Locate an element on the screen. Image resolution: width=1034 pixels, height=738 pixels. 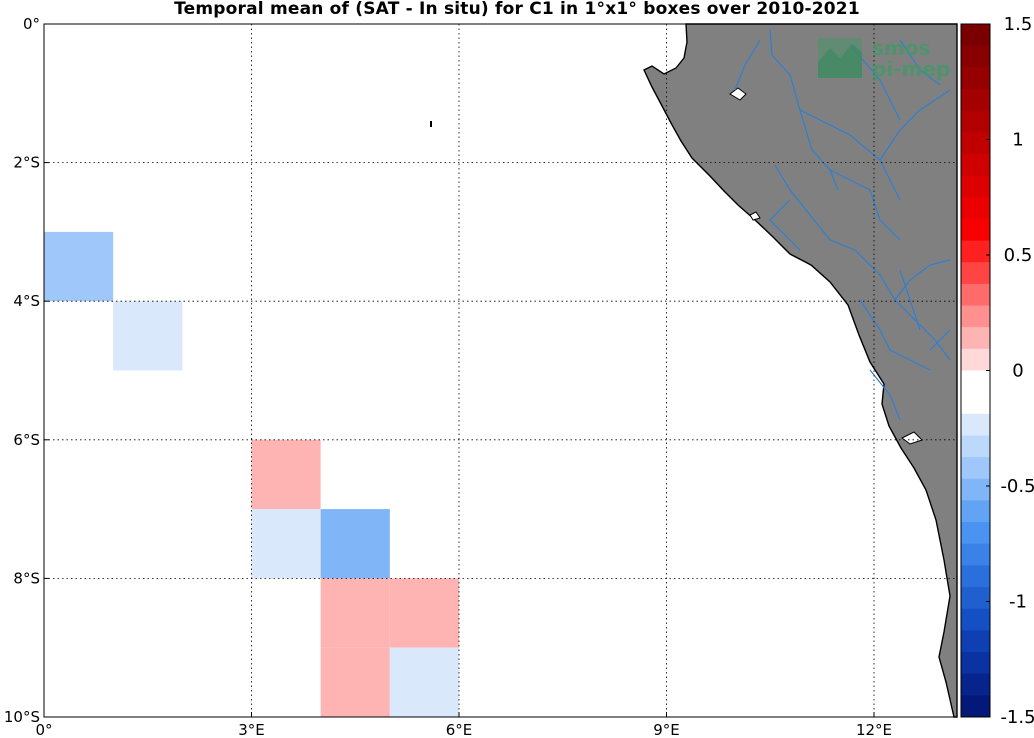
colorbar is located at coordinates (975, 371).